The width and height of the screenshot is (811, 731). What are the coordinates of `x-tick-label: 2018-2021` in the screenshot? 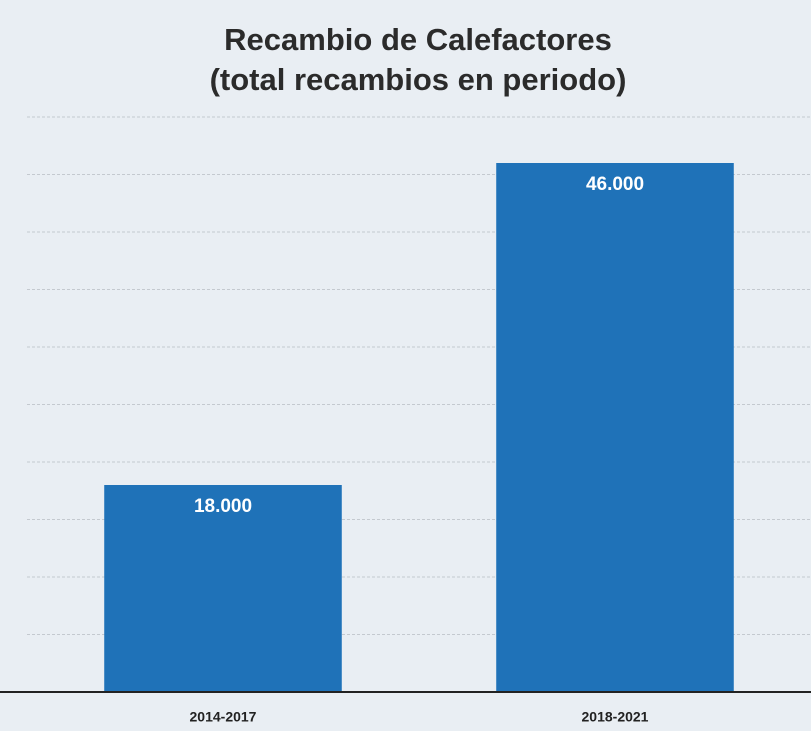 It's located at (615, 717).